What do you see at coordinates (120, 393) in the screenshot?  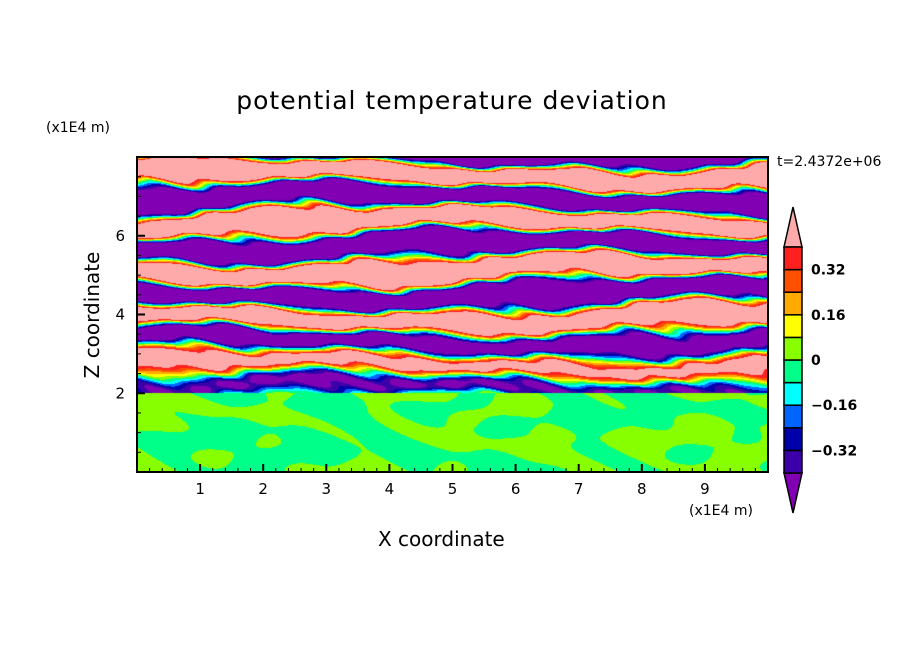 I see `z-tick-label: 2` at bounding box center [120, 393].